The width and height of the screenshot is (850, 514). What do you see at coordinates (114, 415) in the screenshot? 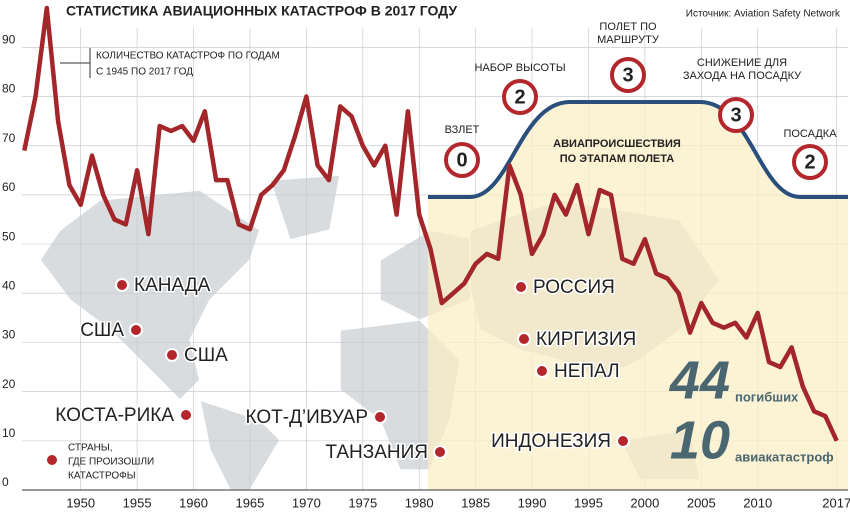
I see `country-label: КОСТА-РИКА` at bounding box center [114, 415].